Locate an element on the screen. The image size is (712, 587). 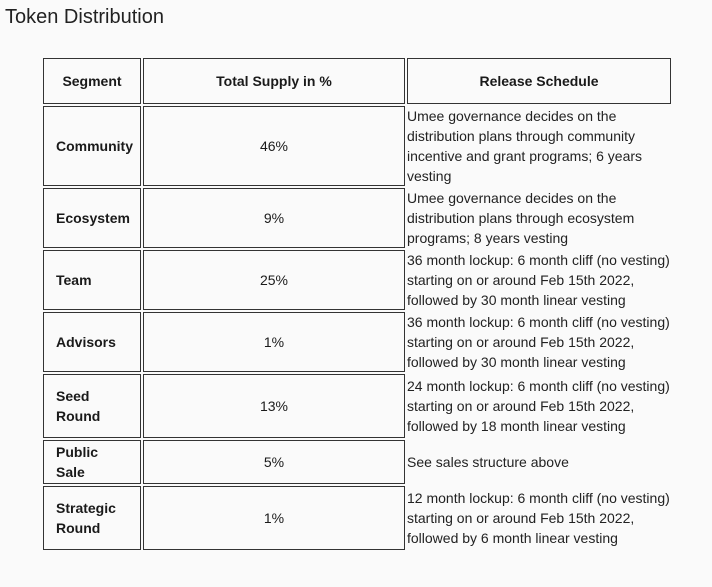
segment-cell: Public Sale is located at coordinates (92, 462).